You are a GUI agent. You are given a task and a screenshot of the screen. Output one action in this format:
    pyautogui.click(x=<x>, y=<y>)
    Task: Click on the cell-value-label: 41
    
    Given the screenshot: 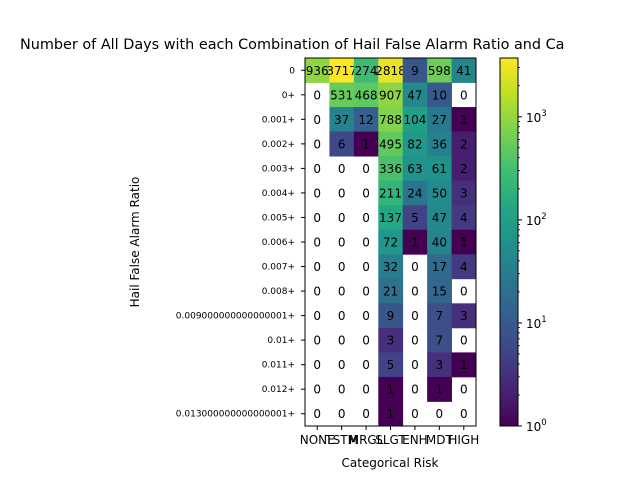 What is the action you would take?
    pyautogui.click(x=463, y=71)
    